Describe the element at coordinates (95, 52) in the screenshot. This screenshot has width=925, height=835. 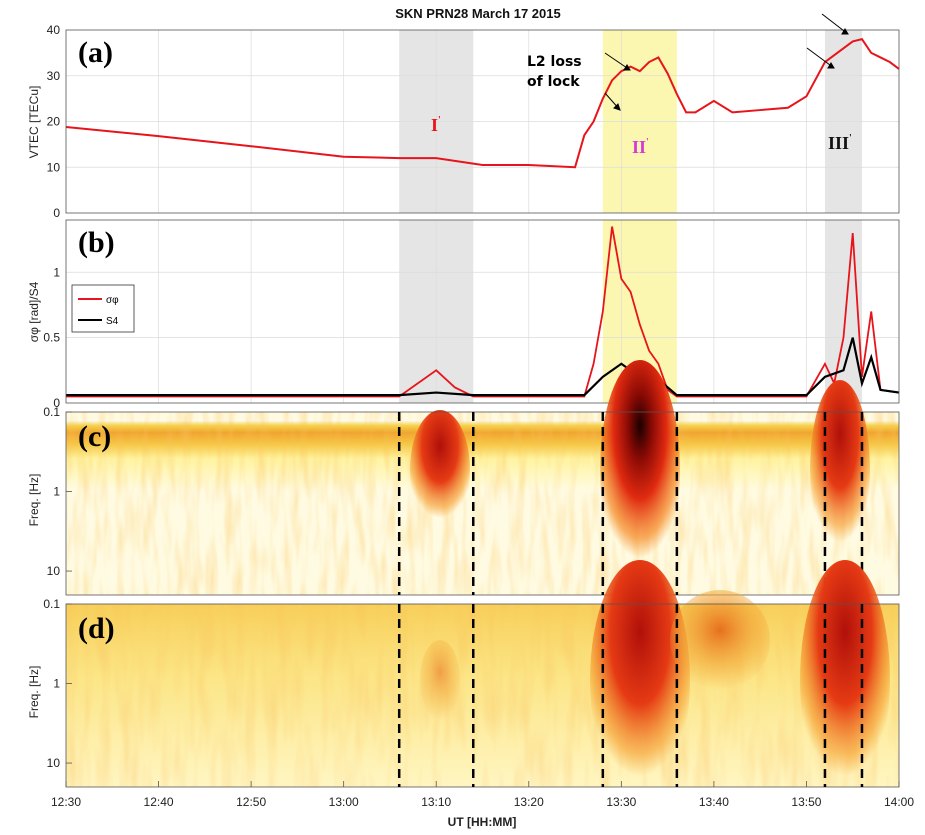
I see `panel-label-a: (a)` at that location.